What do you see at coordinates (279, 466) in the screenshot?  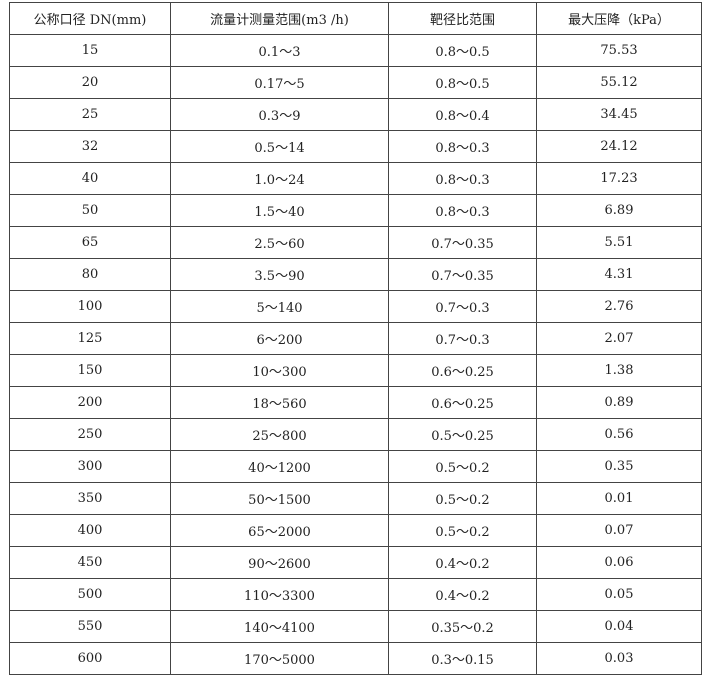 I see `cell-flow-range: 40～1200` at bounding box center [279, 466].